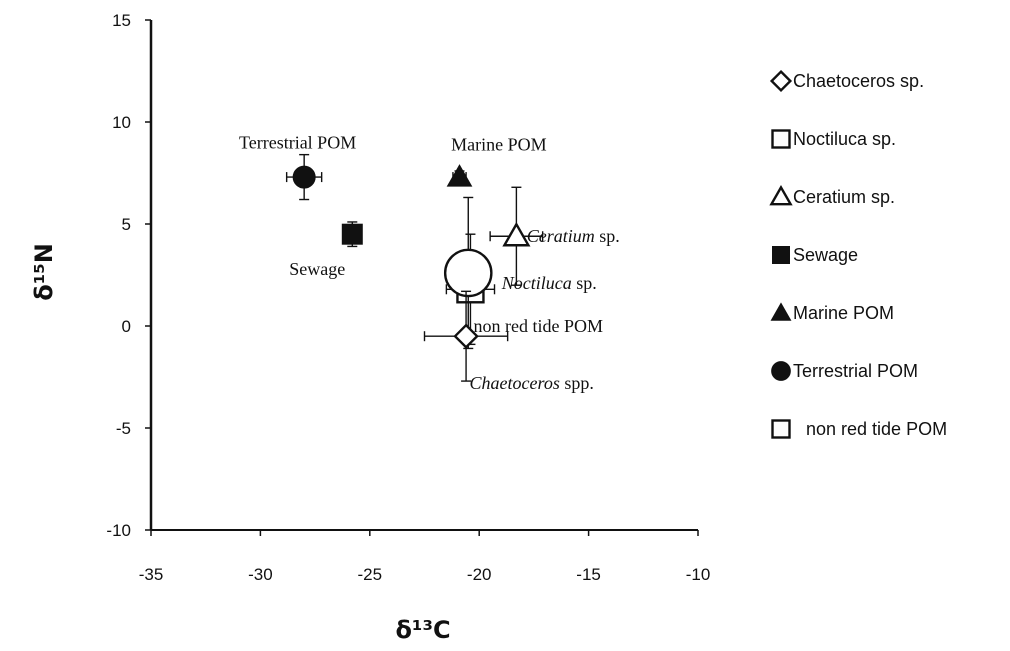 This screenshot has height=651, width=1010. I want to click on y-axis-title: δ¹⁵N, so click(44, 272).